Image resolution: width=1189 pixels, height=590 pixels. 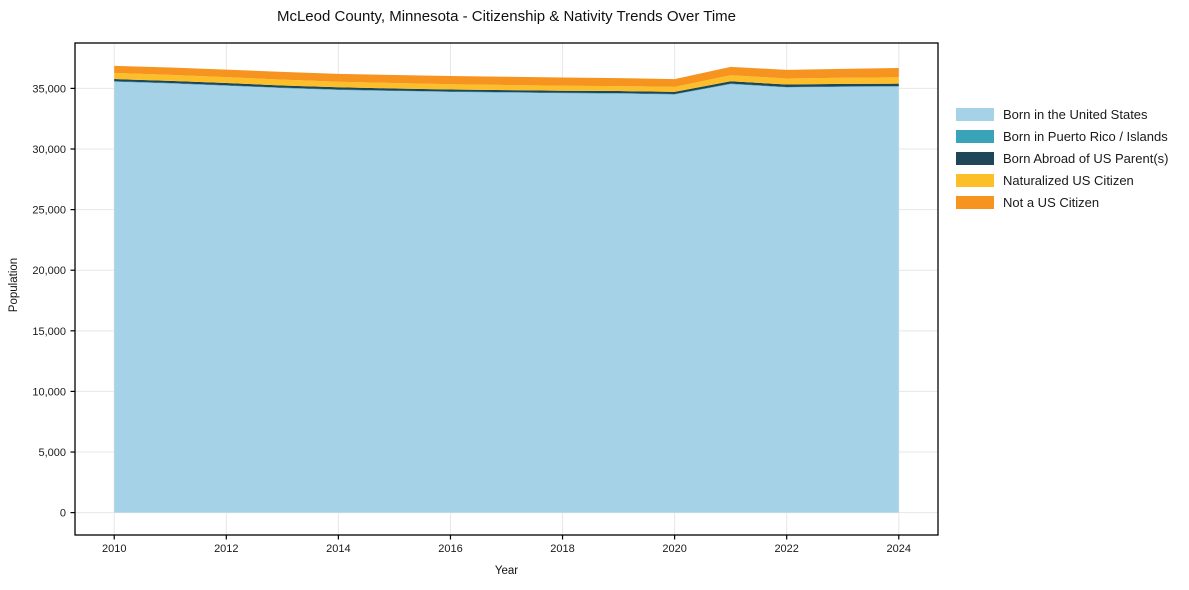 What do you see at coordinates (899, 549) in the screenshot?
I see `x-tick-label: 2024` at bounding box center [899, 549].